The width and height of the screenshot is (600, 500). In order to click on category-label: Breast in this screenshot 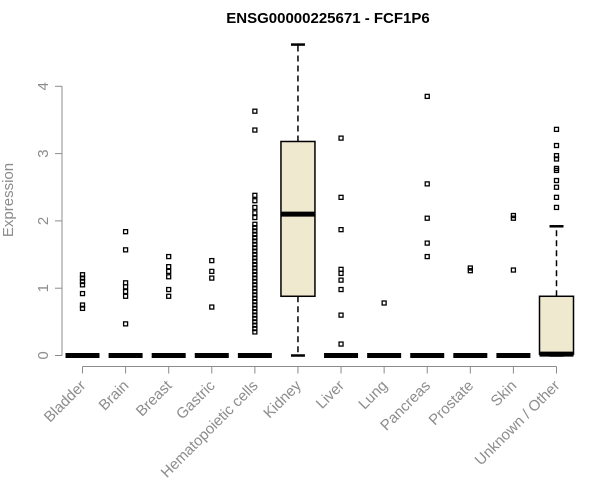, I will do `click(154, 398)`.